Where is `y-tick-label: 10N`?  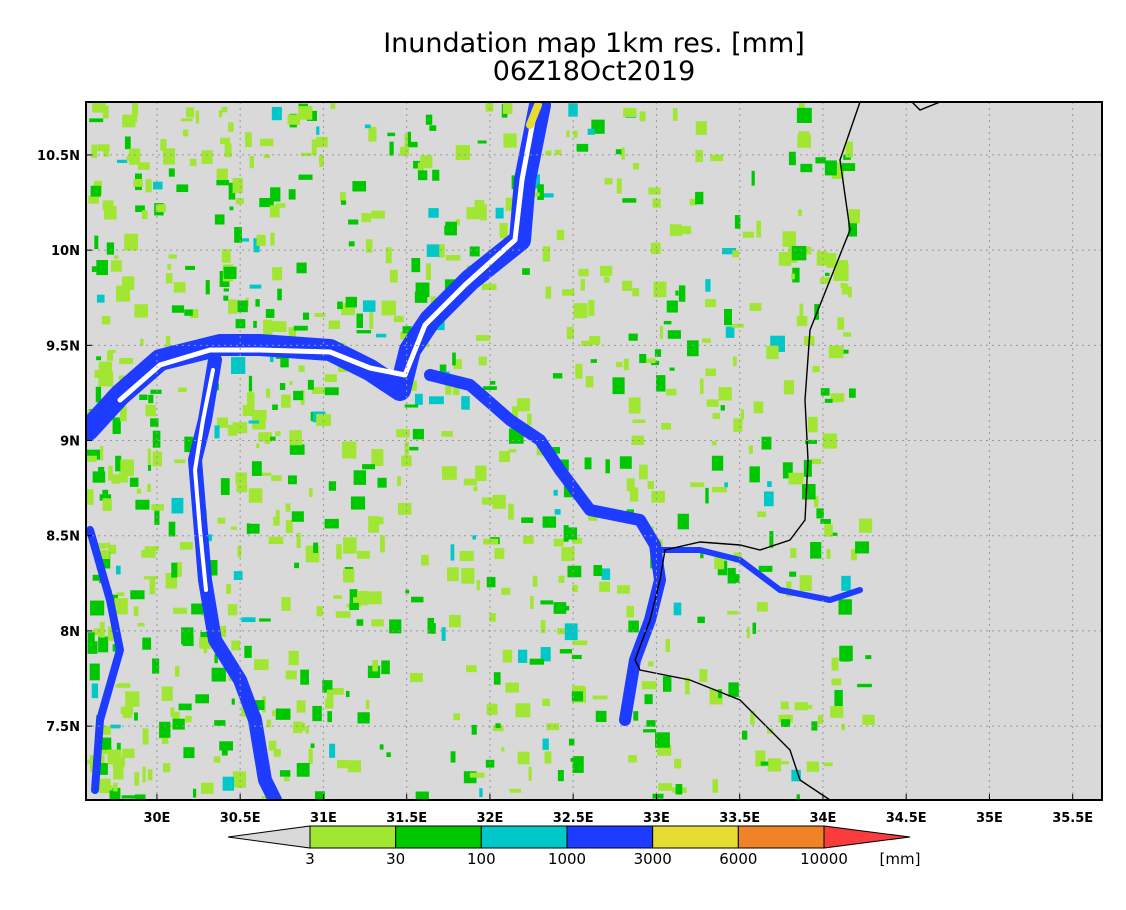
y-tick-label: 10N is located at coordinates (65, 251).